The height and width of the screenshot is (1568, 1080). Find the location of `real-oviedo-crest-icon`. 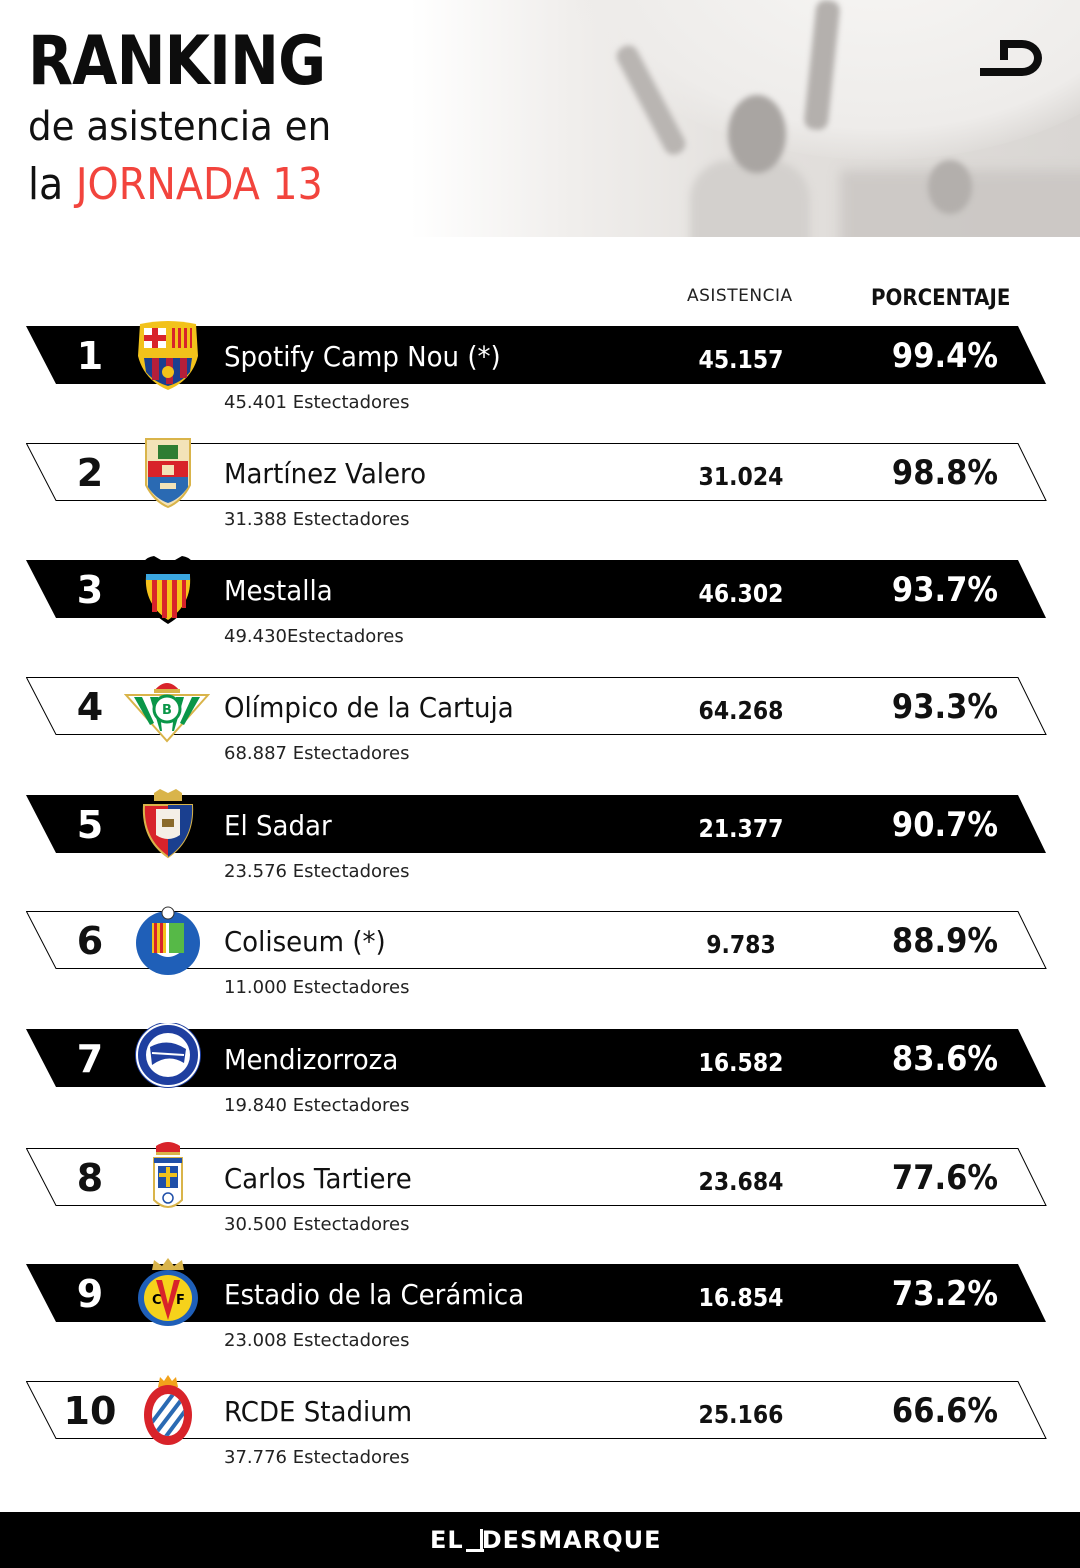

real-oviedo-crest-icon is located at coordinates (168, 1175).